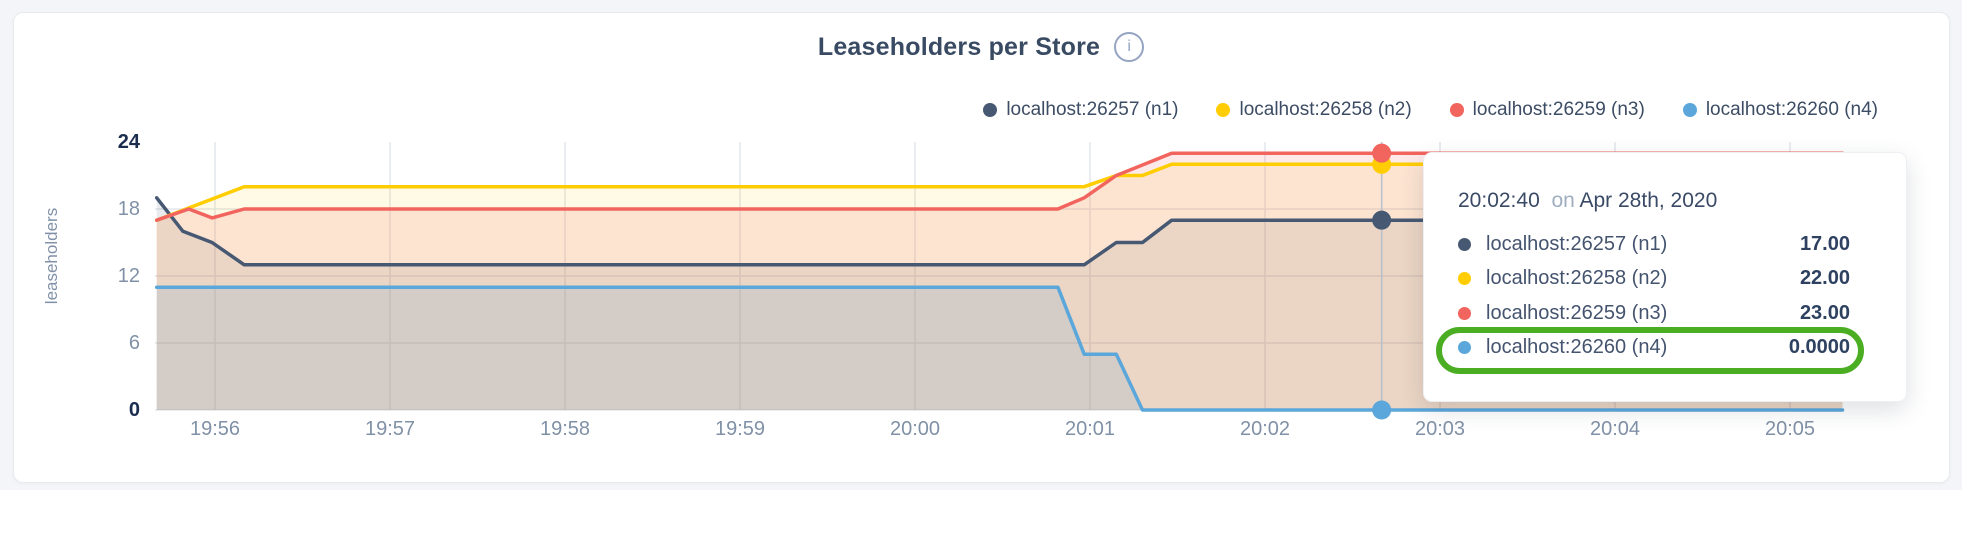 The height and width of the screenshot is (534, 1962). I want to click on x-axis-tick-label: 19:58, so click(565, 429).